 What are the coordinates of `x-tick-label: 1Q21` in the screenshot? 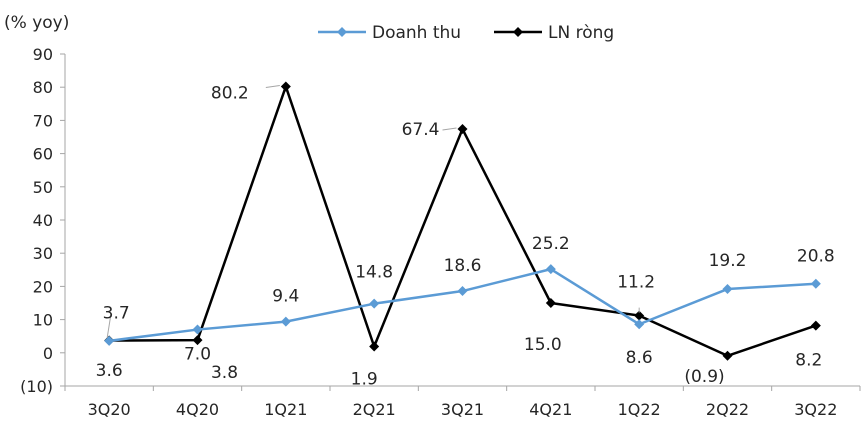 It's located at (285, 409).